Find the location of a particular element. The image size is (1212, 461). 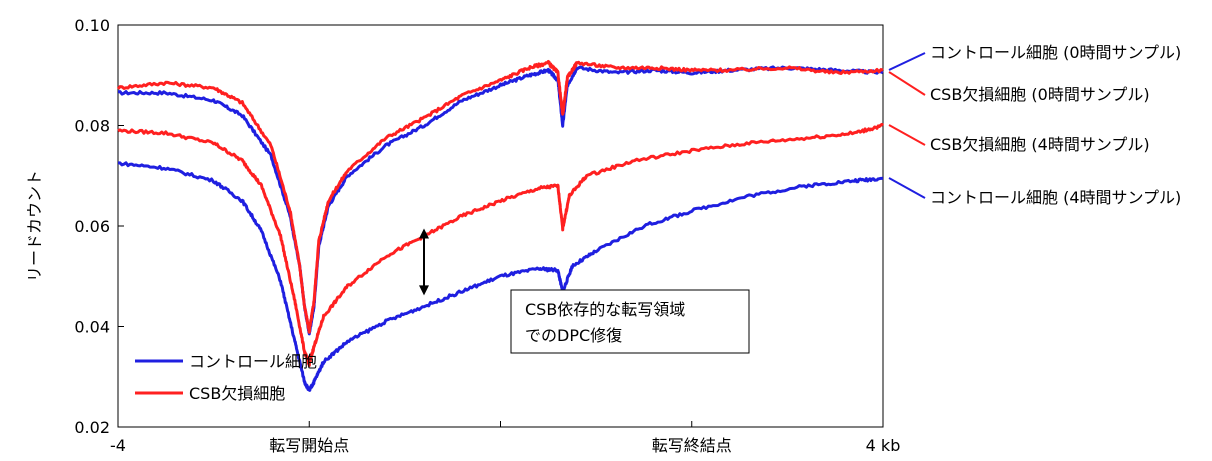

y-tick-label: 0.10 is located at coordinates (92, 25).